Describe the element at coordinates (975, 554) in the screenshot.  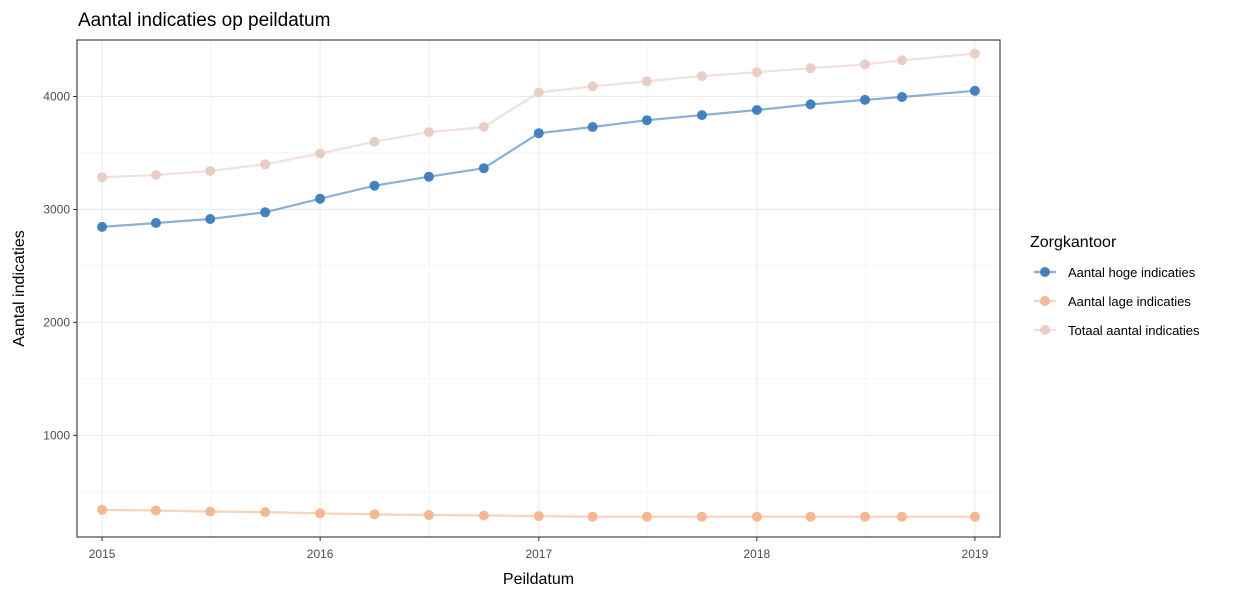
I see `x-tick-label: 2019` at that location.